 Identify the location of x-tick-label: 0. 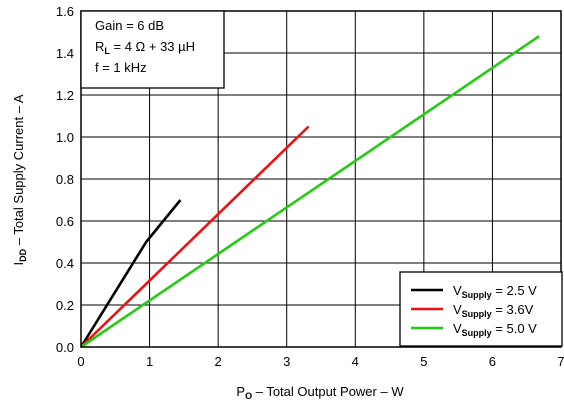
(80, 361).